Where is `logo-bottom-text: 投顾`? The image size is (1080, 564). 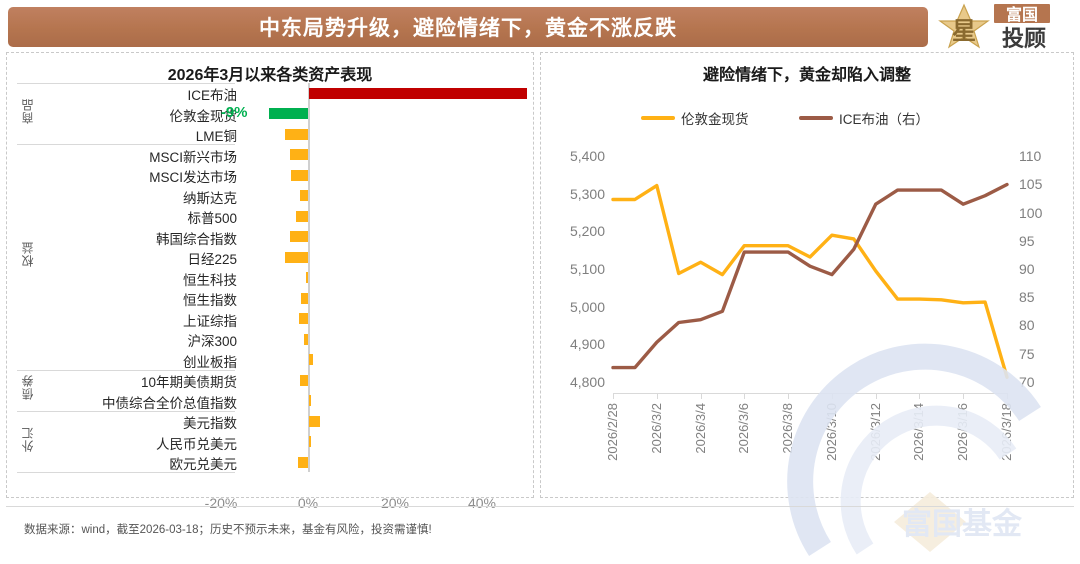 logo-bottom-text: 投顾 is located at coordinates (1024, 38).